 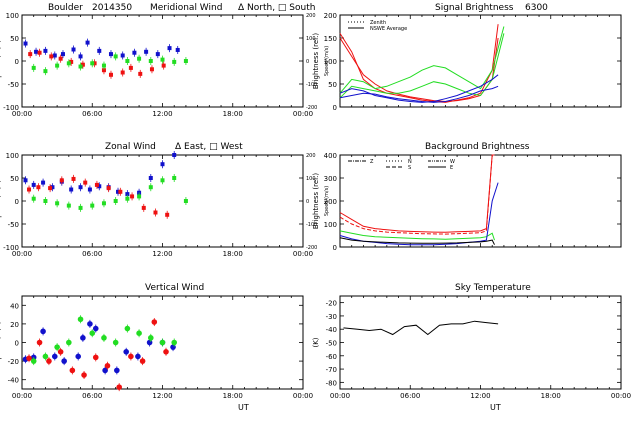 What do you see at coordinates (186, 8) in the screenshot?
I see `meridional-title: Meridional Wind` at bounding box center [186, 8].